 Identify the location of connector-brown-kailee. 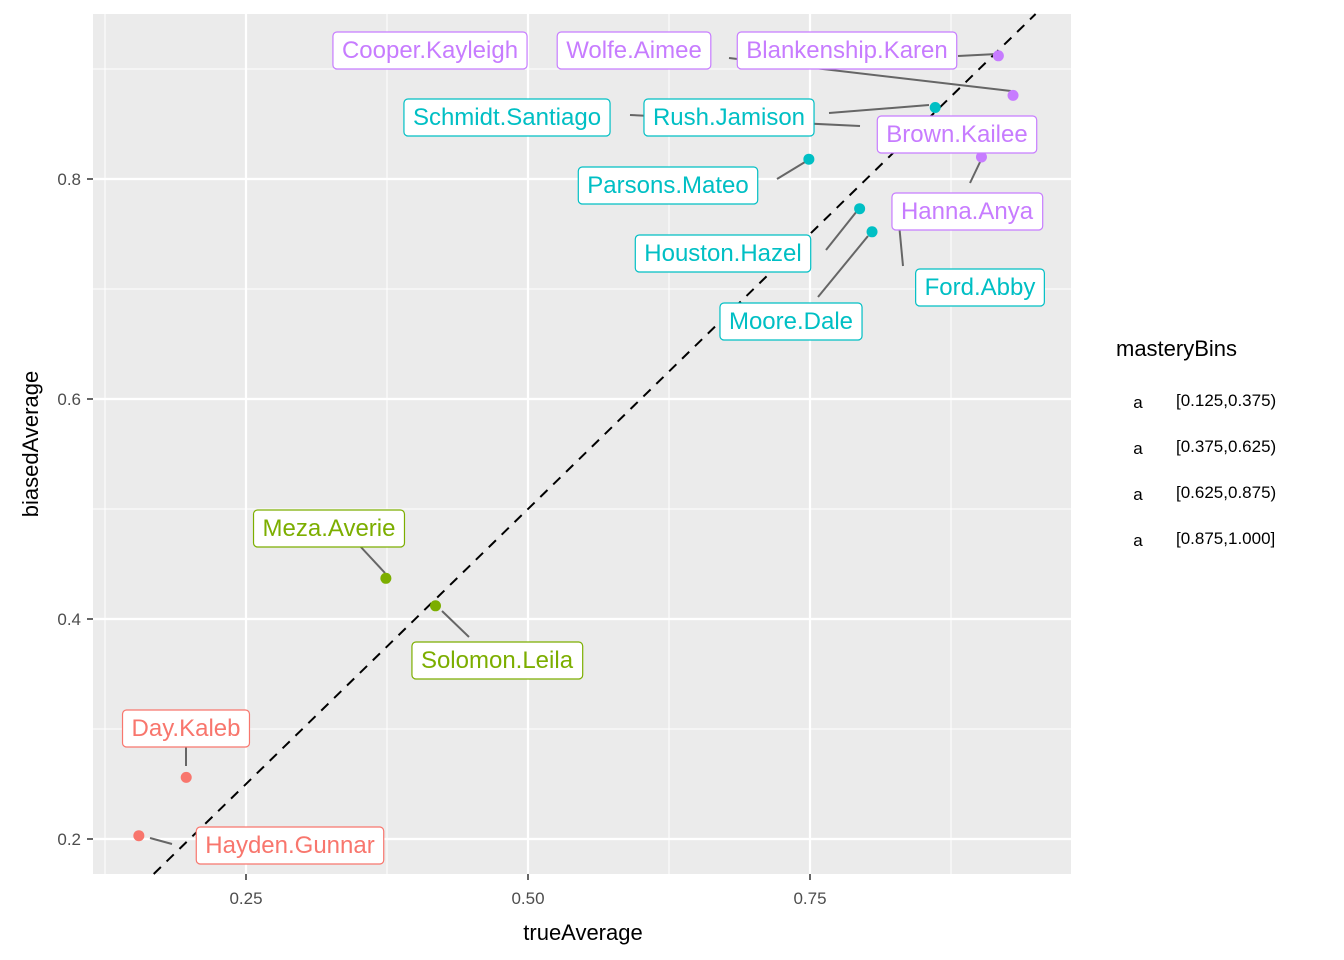
(975, 171).